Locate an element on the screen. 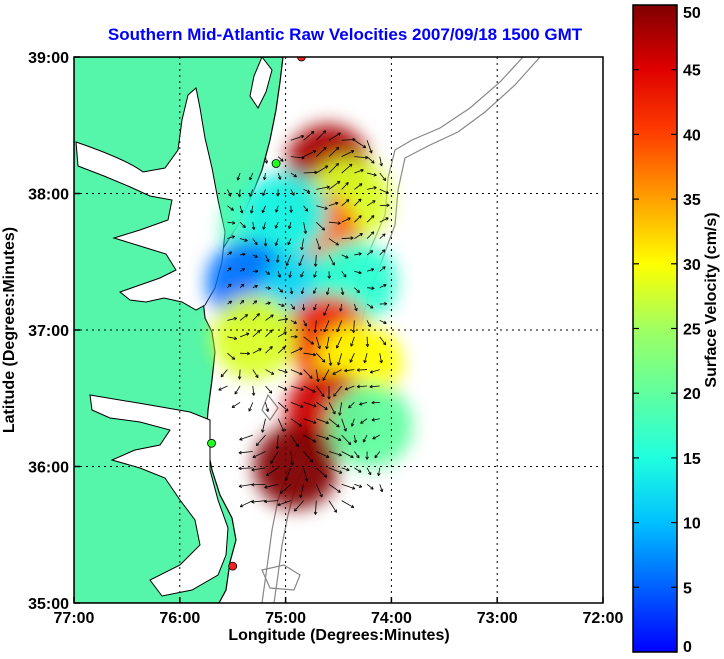 The image size is (724, 659). y-axis: 39:00 38:00 37:00 36:00 35:00 is located at coordinates (54, 331).